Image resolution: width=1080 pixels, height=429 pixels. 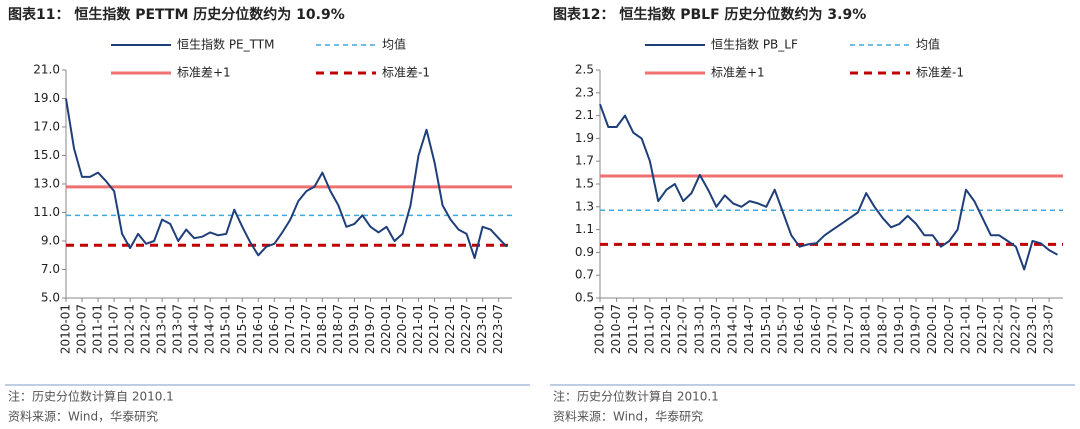 I want to click on y-tick-label: 13.0, so click(x=46, y=184).